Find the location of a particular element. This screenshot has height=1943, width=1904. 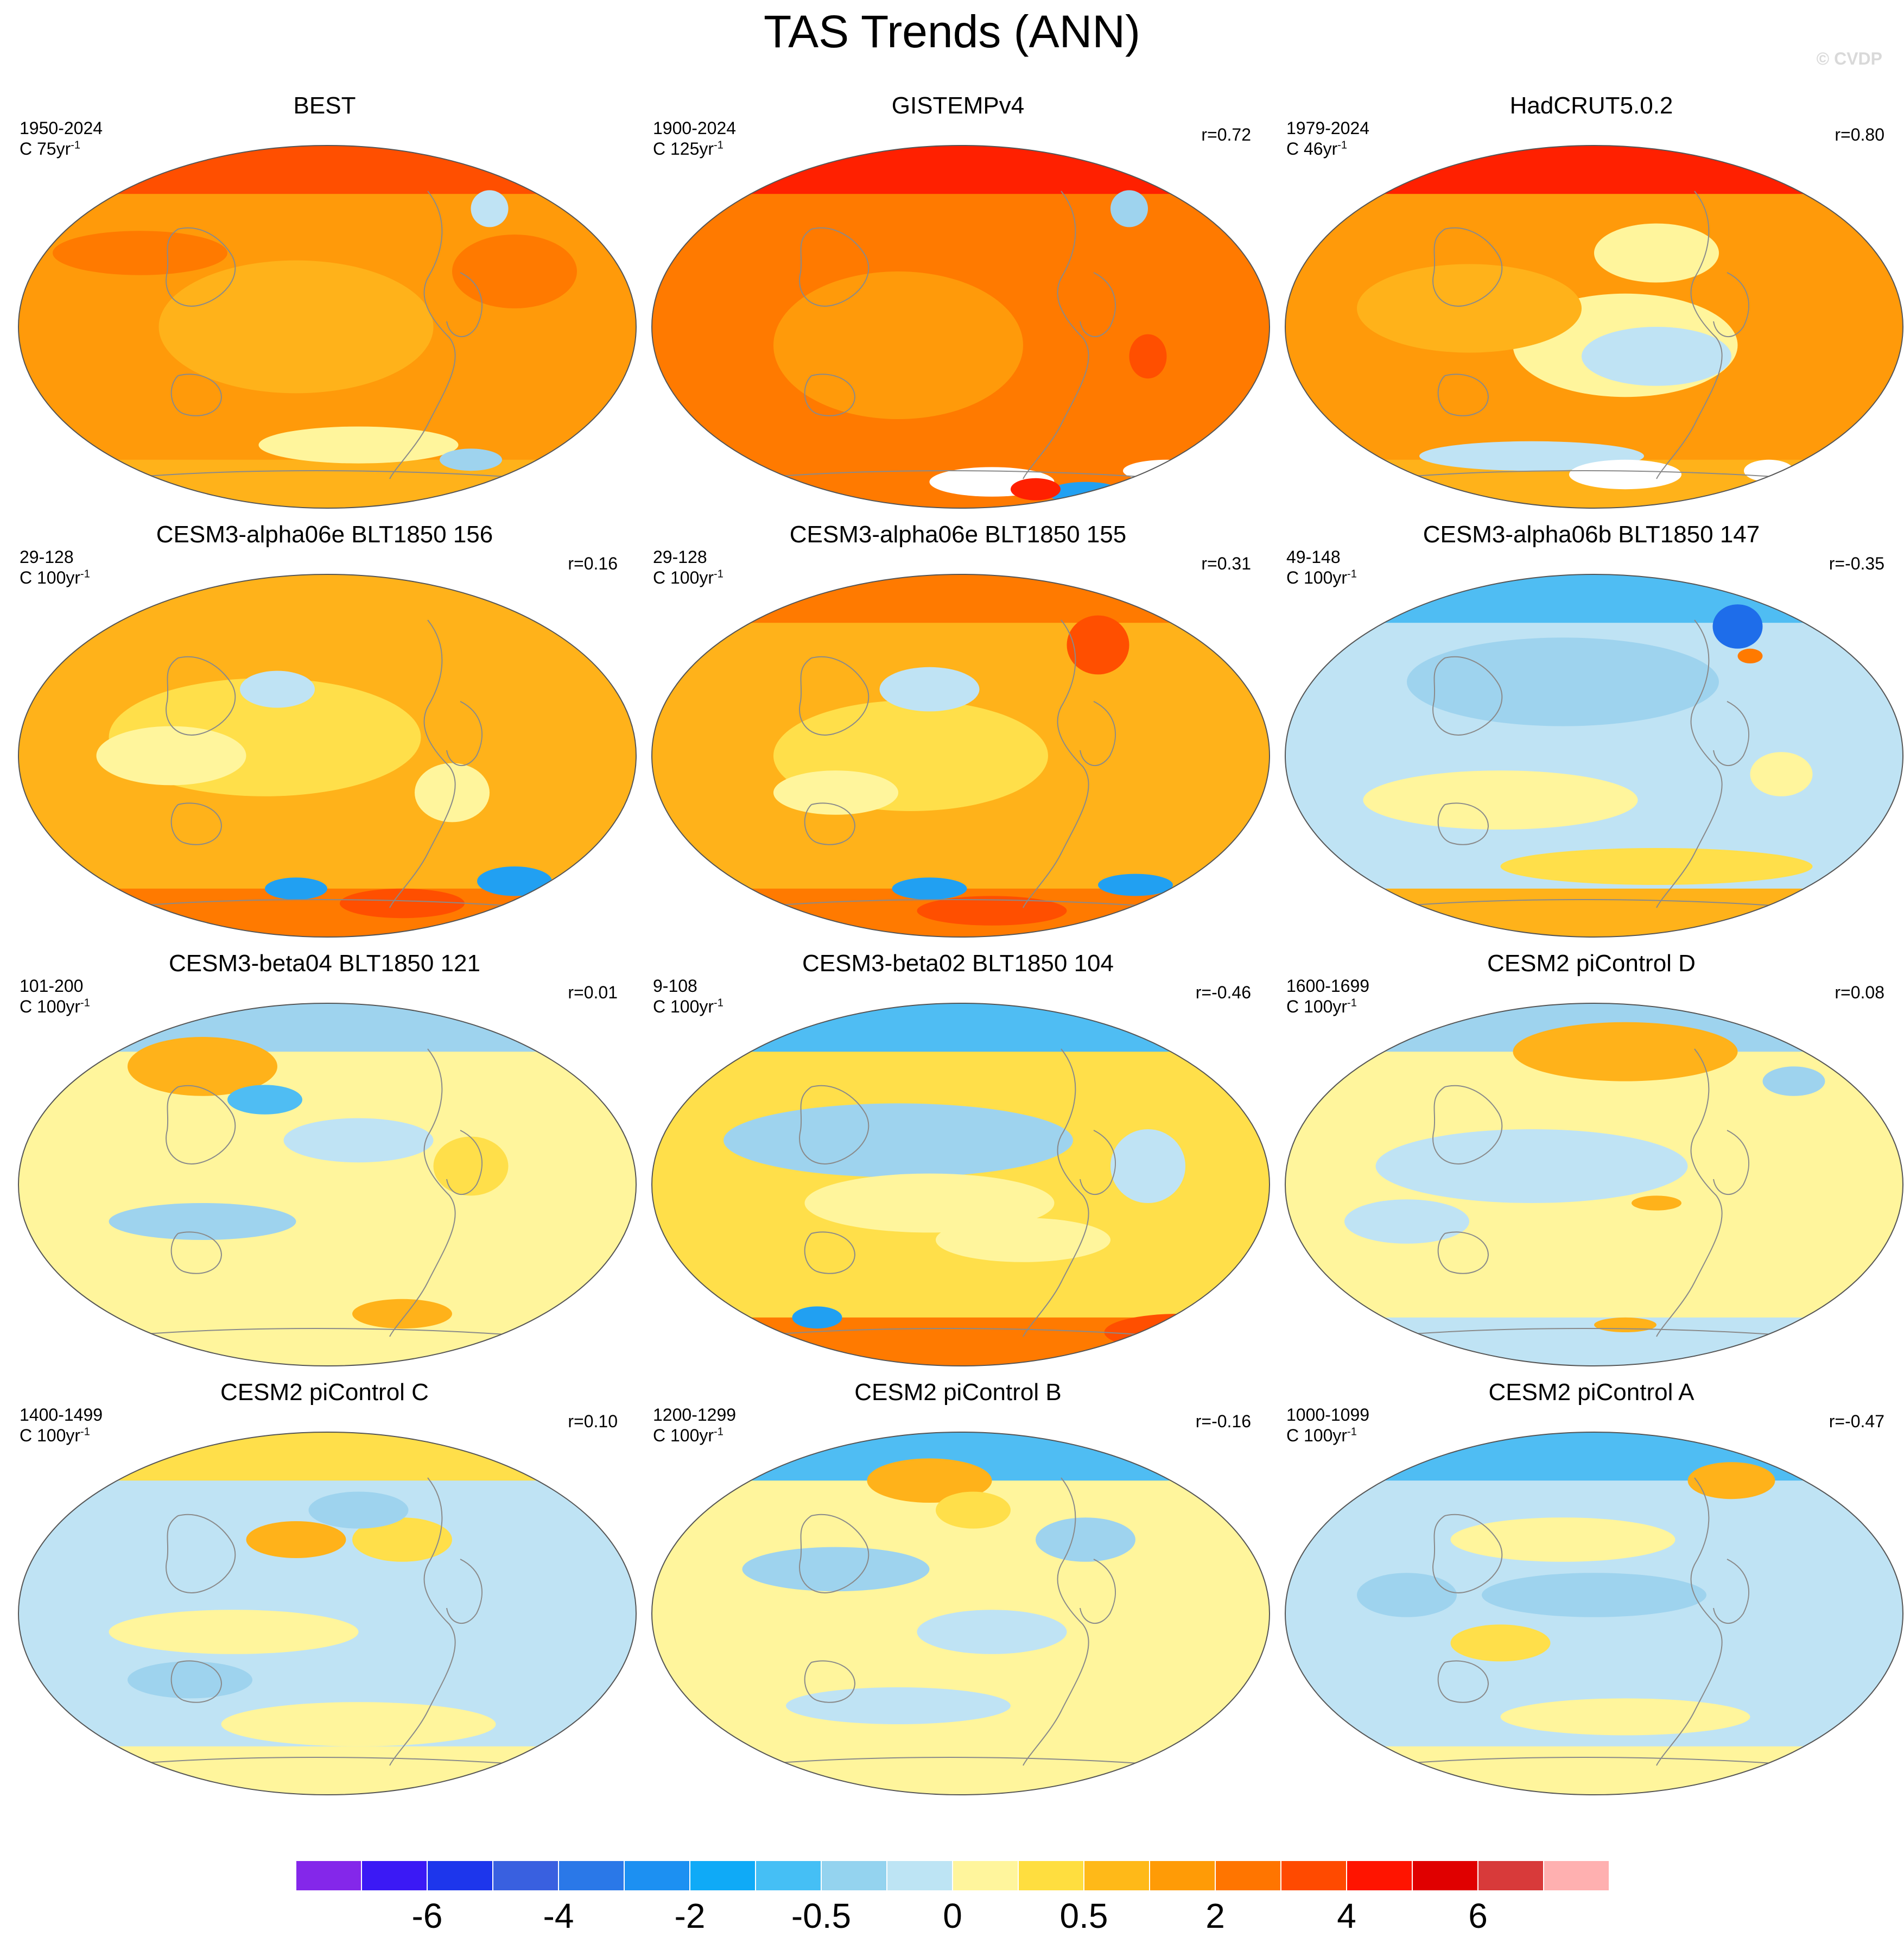

panel-correlation: r=0.72 is located at coordinates (1226, 135).